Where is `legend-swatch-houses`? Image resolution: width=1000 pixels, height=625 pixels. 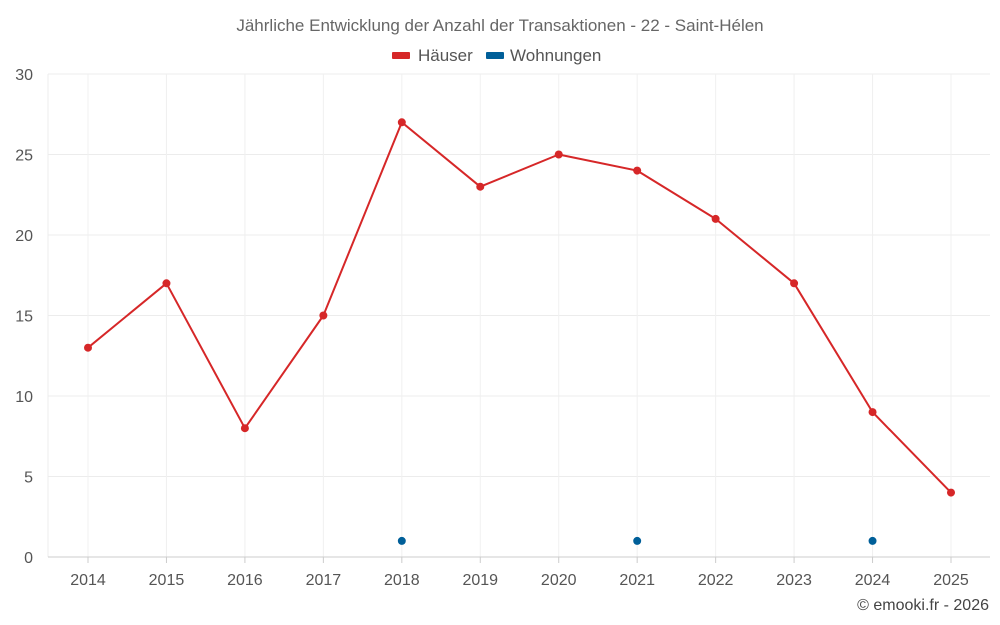 legend-swatch-houses is located at coordinates (401, 55).